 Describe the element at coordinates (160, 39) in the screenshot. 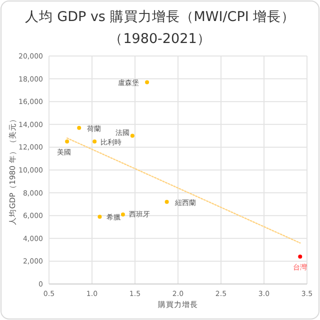

I see `chart-subtitle: （1980-2021）` at that location.